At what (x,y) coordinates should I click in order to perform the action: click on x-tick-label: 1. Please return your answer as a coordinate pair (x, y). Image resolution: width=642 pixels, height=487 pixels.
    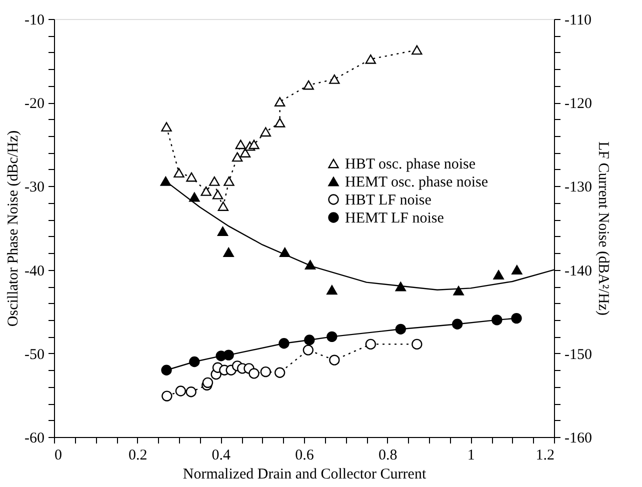
    Looking at the image, I should click on (471, 456).